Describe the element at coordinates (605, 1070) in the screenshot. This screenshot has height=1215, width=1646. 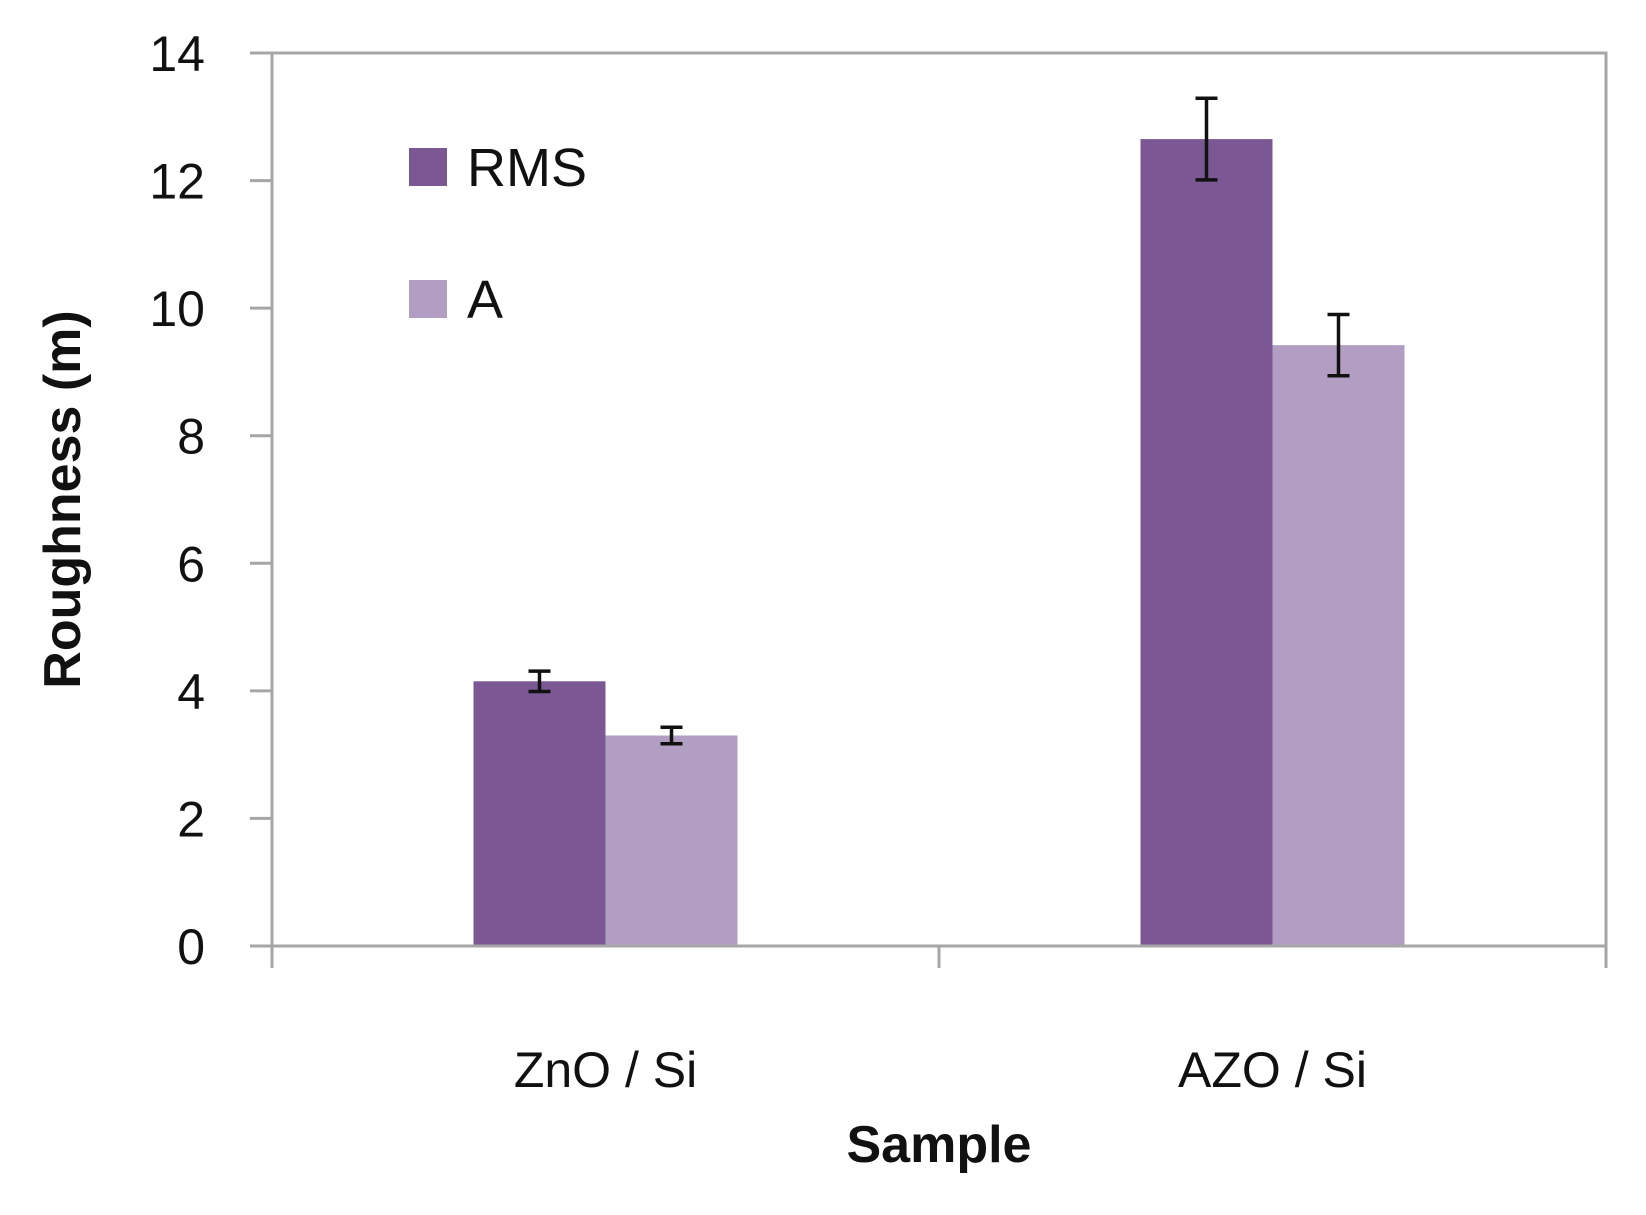
I see `x-tick-label: ZnO / Si` at that location.